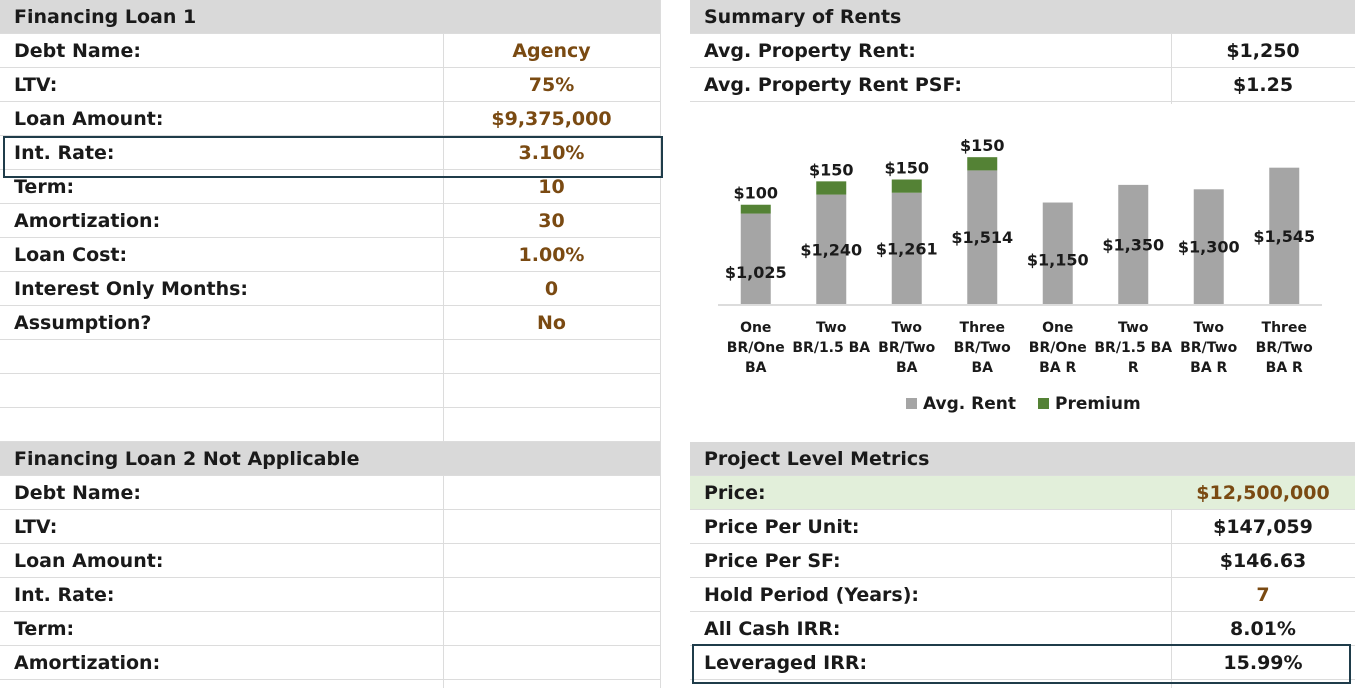 This screenshot has width=1355, height=688. What do you see at coordinates (1284, 328) in the screenshot?
I see `category-tick-label: Three` at bounding box center [1284, 328].